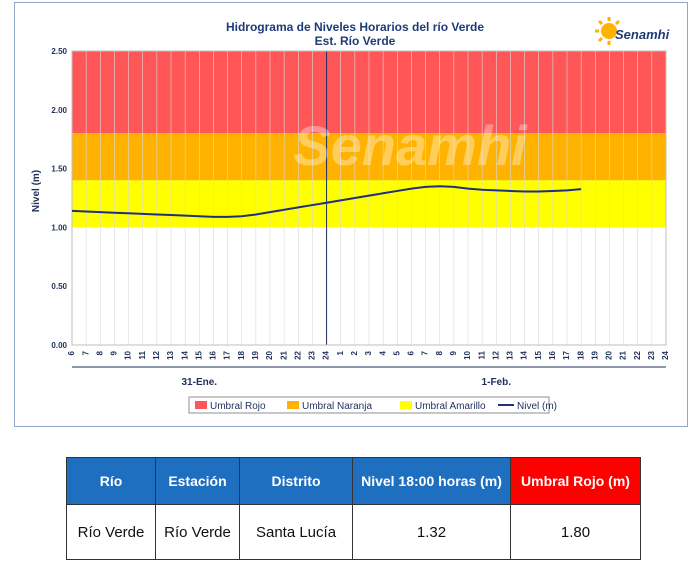 This screenshot has height=569, width=700. What do you see at coordinates (382, 352) in the screenshot?
I see `x-tick-label: 4` at bounding box center [382, 352].